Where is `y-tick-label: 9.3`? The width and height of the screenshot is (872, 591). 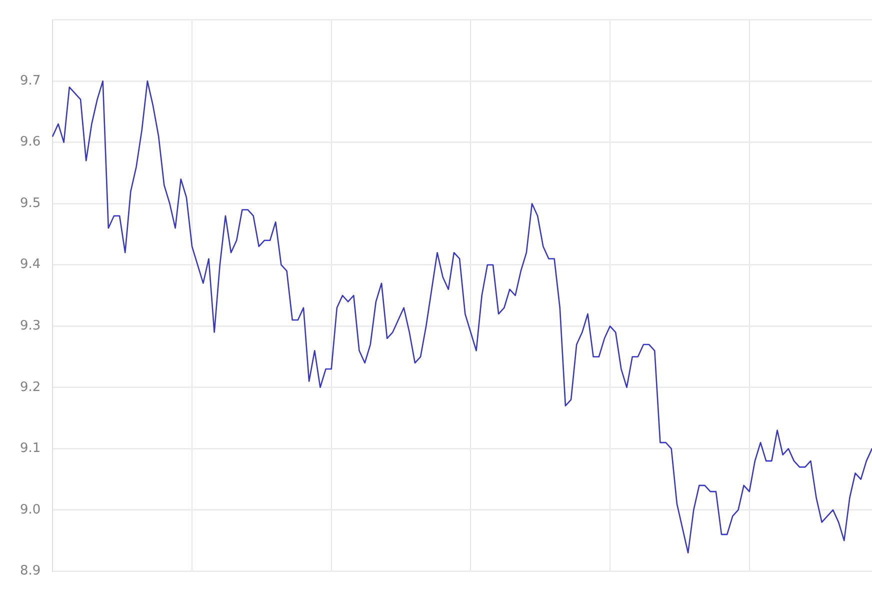
y-tick-label: 9.3 is located at coordinates (30, 326).